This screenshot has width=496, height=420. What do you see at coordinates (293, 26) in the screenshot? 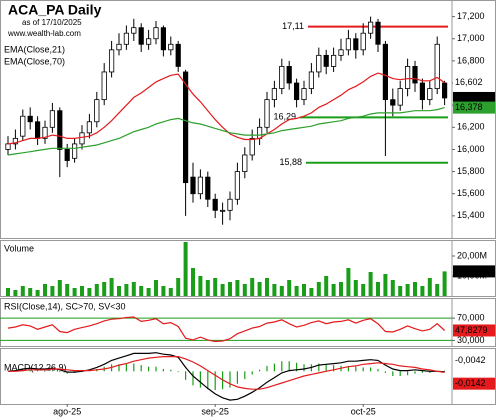
I see `level-label: 17,11` at bounding box center [293, 26].